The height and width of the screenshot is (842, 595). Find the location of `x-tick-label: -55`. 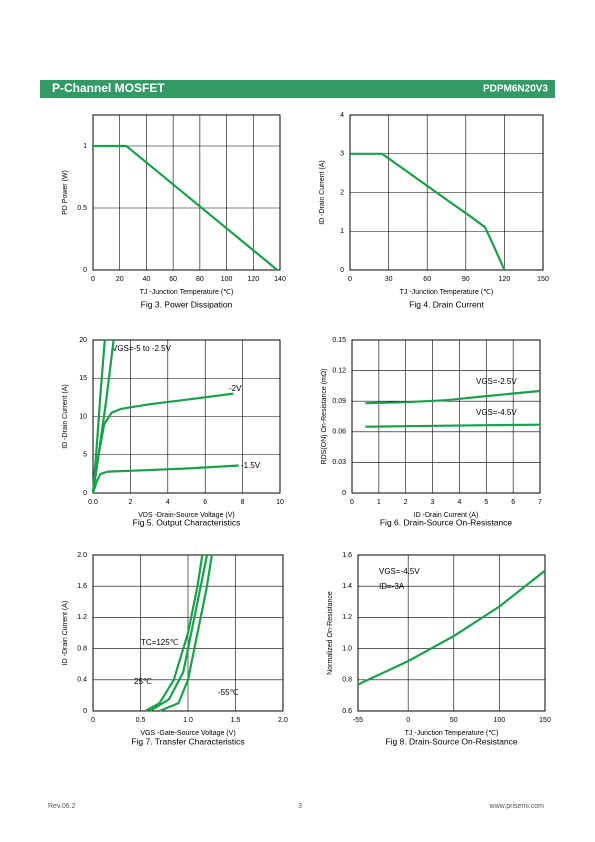

x-tick-label: -55 is located at coordinates (358, 720).